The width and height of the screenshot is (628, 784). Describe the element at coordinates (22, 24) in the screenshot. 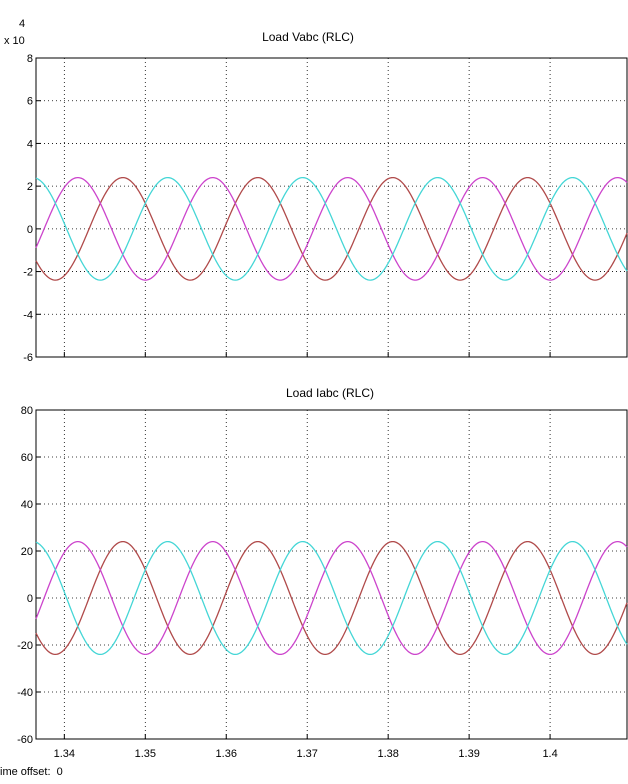

I see `voltage-exponent-power: 4` at that location.